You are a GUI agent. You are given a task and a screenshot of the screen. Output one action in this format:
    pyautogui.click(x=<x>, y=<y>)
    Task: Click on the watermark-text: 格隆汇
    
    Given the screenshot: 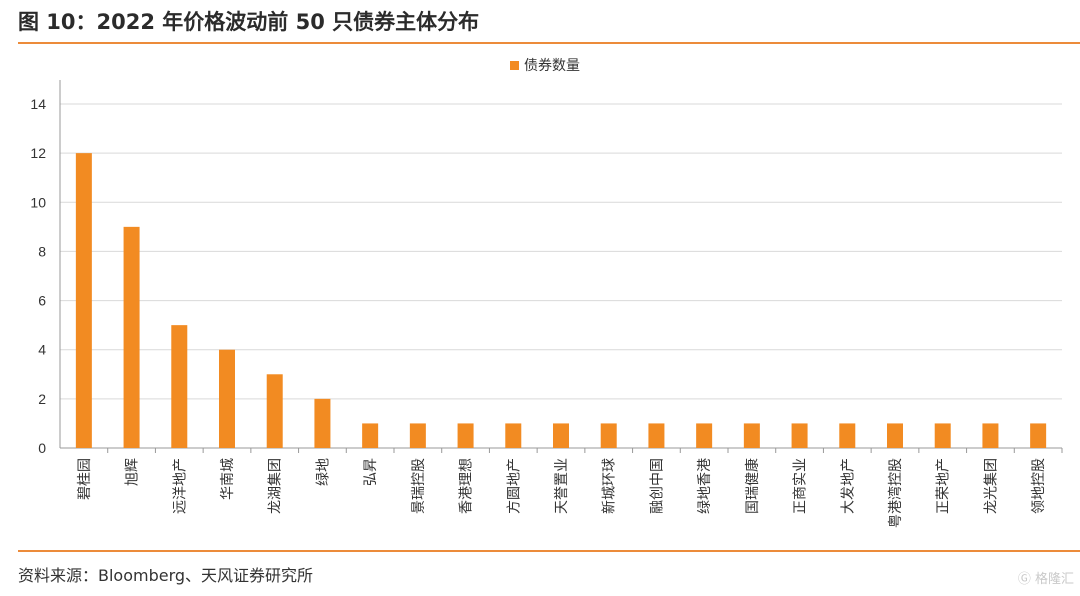 What is the action you would take?
    pyautogui.click(x=1054, y=579)
    